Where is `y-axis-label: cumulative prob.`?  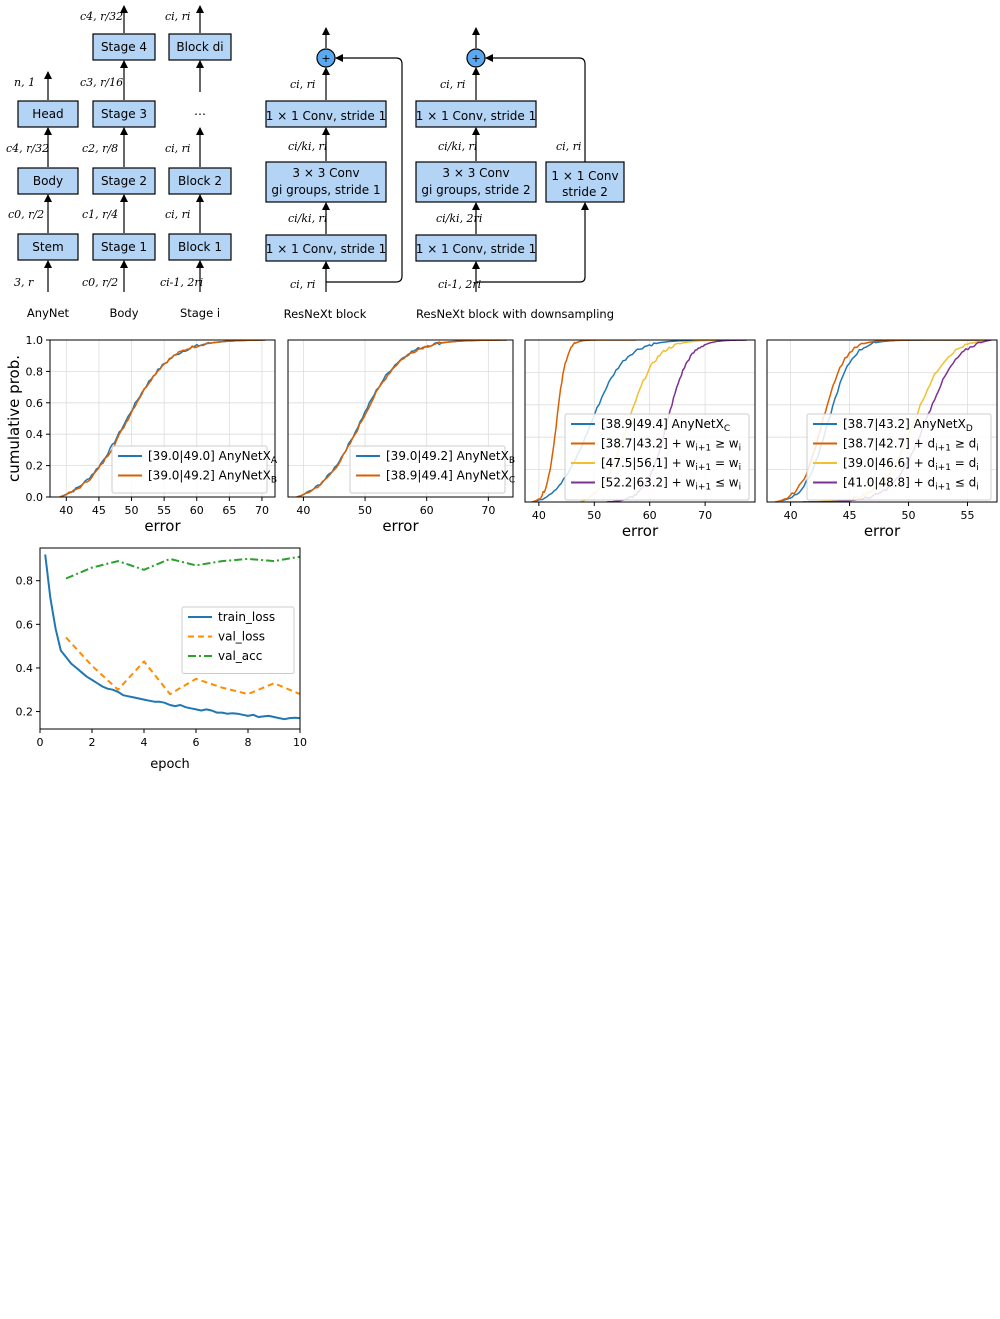 y-axis-label: cumulative prob. is located at coordinates (14, 418).